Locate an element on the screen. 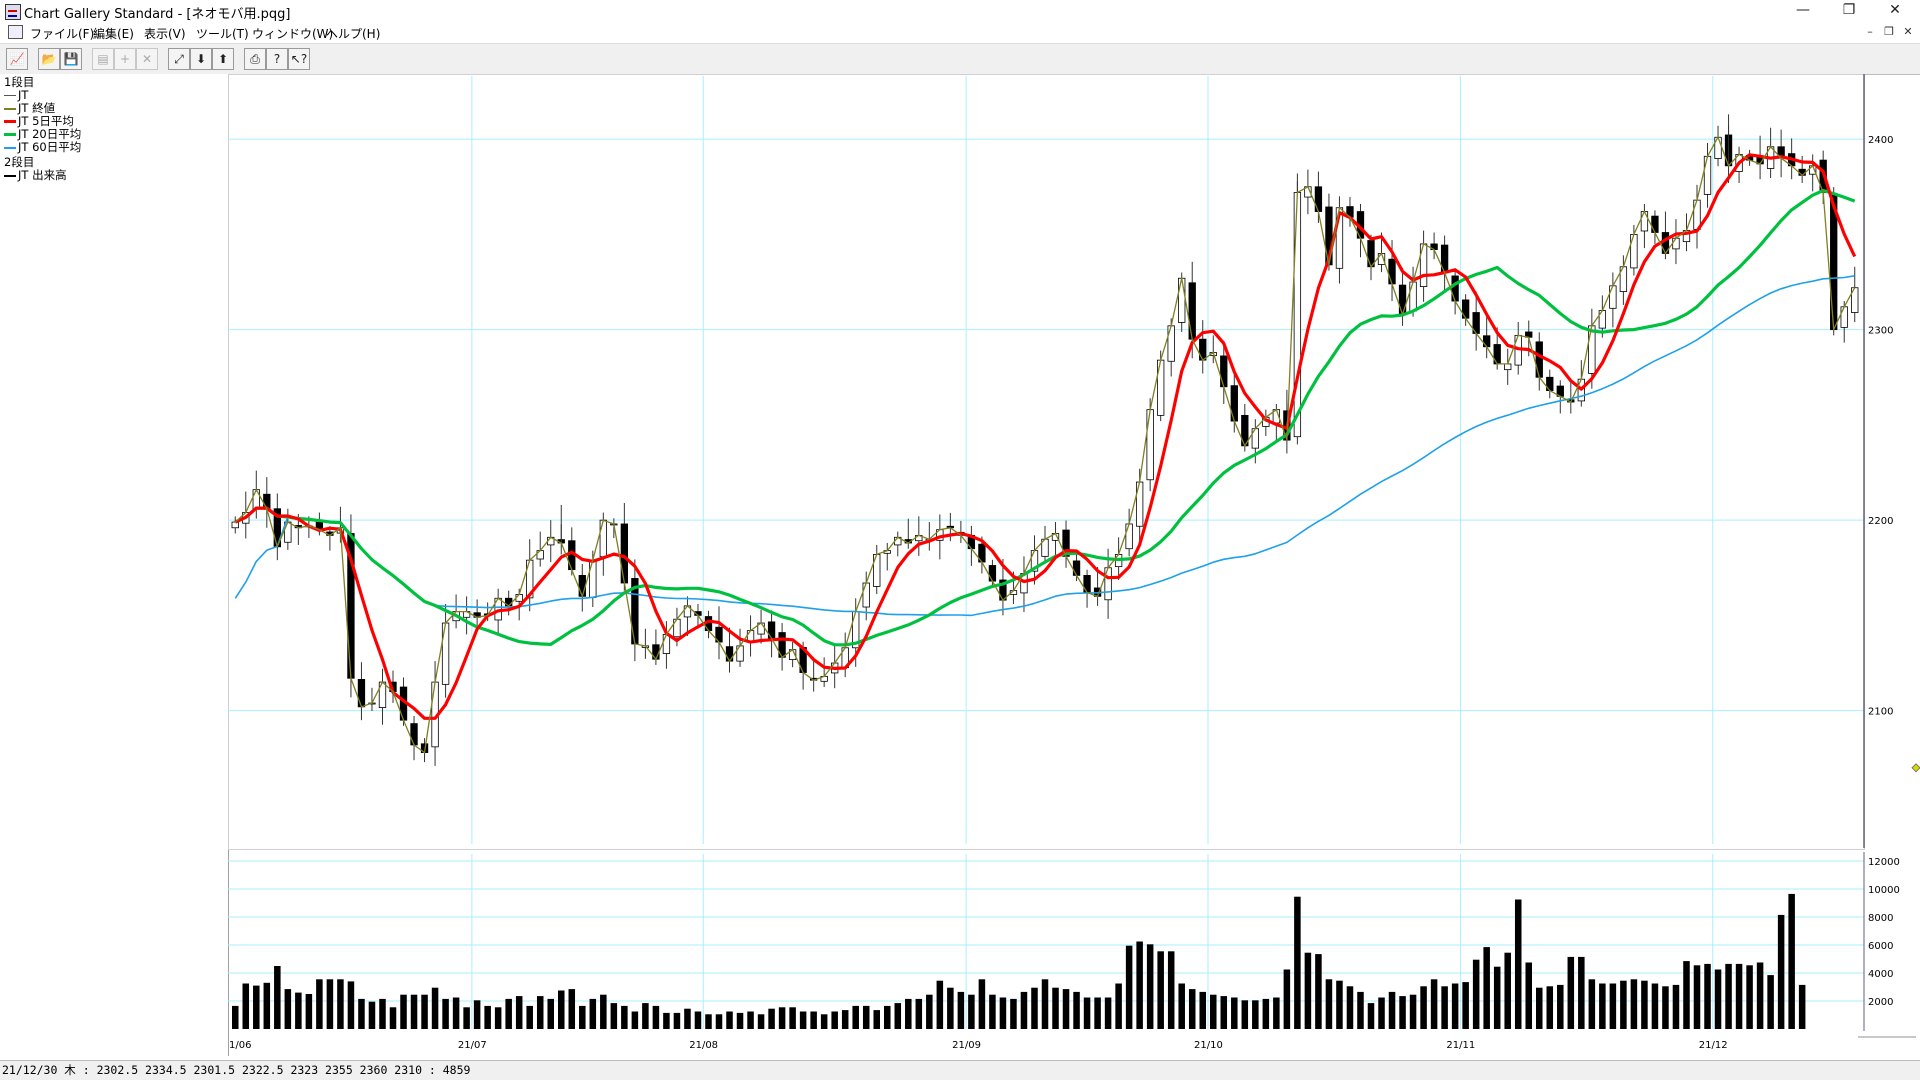 The width and height of the screenshot is (1920, 1080). restore-button: ❐ is located at coordinates (1849, 10).